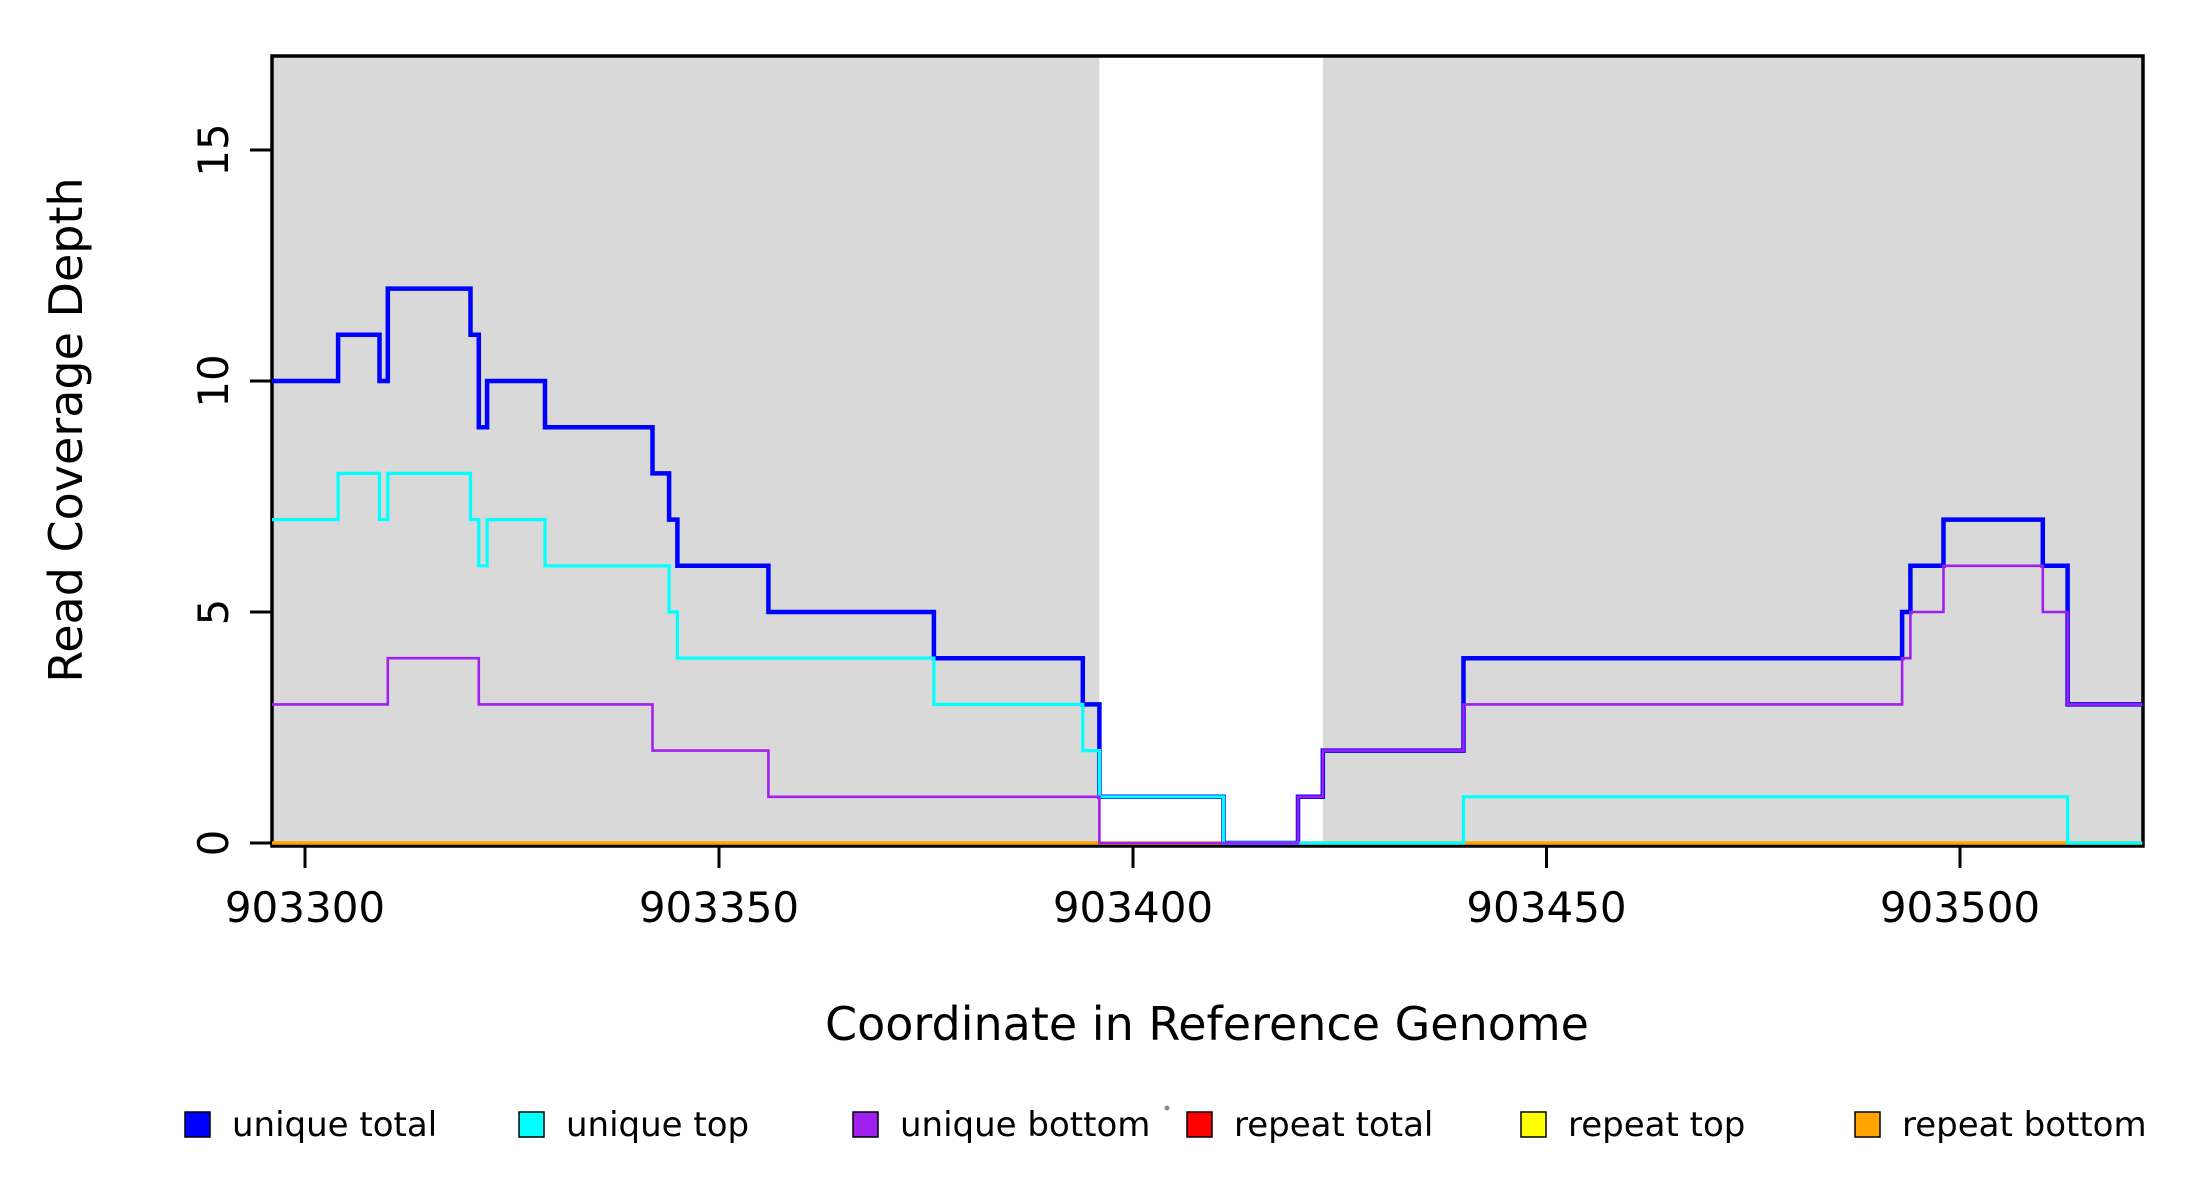 The height and width of the screenshot is (1204, 2200). I want to click on legend-label-repeat-top: repeat top, so click(1656, 1125).